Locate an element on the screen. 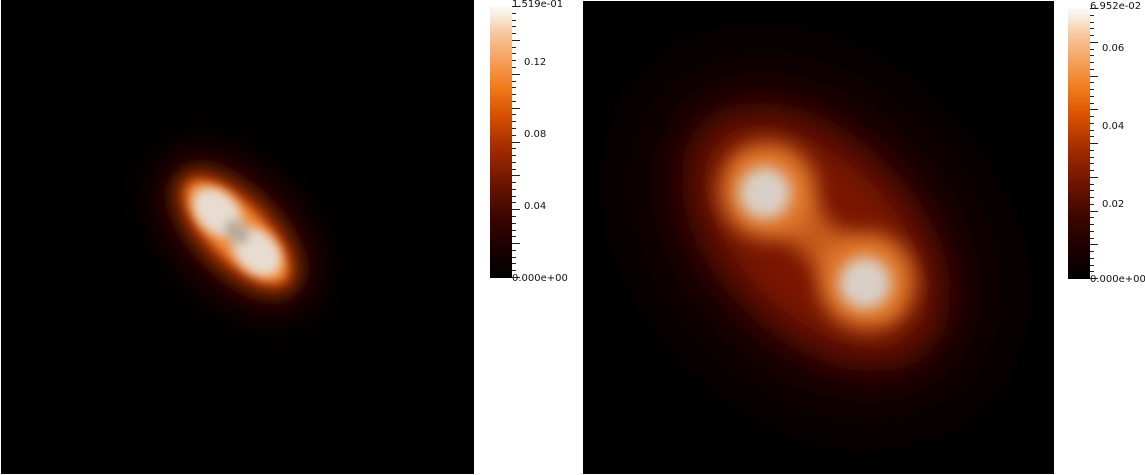 The width and height of the screenshot is (1145, 475). left-colorbar-tick-label: 0.08 is located at coordinates (535, 134).